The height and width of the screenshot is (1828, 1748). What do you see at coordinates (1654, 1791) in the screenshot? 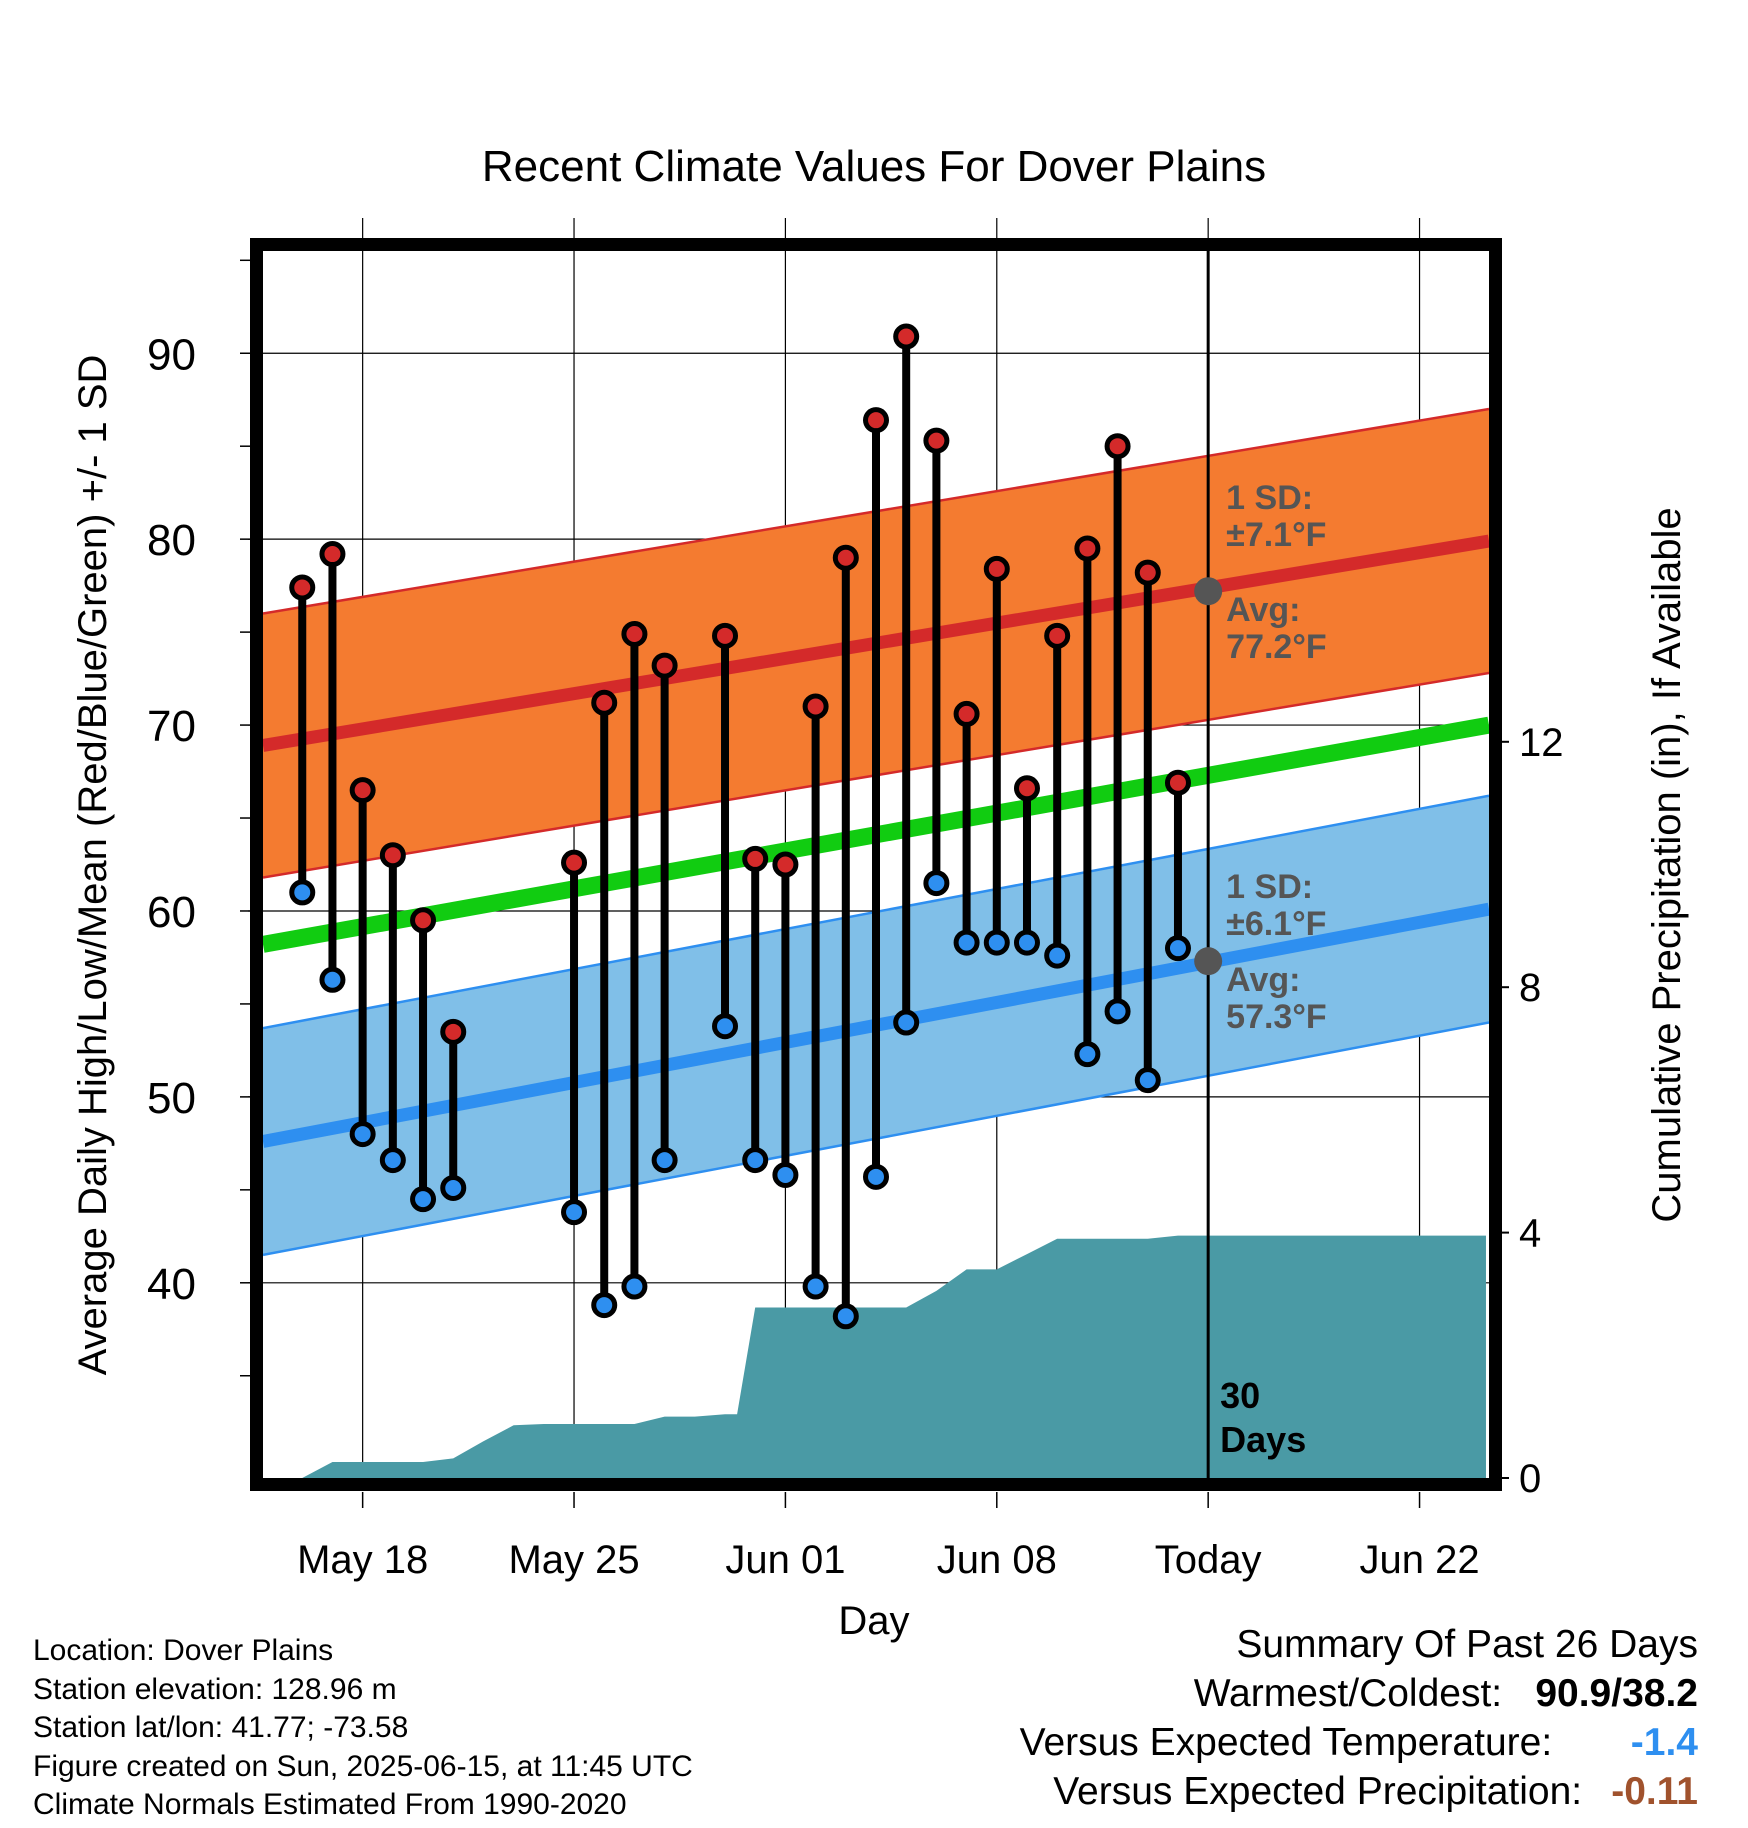
I see `precip-value: -0.11` at bounding box center [1654, 1791].